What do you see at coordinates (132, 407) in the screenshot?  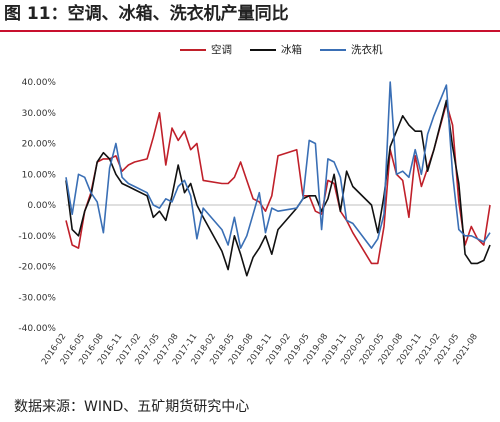 I see `data-source-note: 数据来源：WIND、五矿期货研究中心` at bounding box center [132, 407].